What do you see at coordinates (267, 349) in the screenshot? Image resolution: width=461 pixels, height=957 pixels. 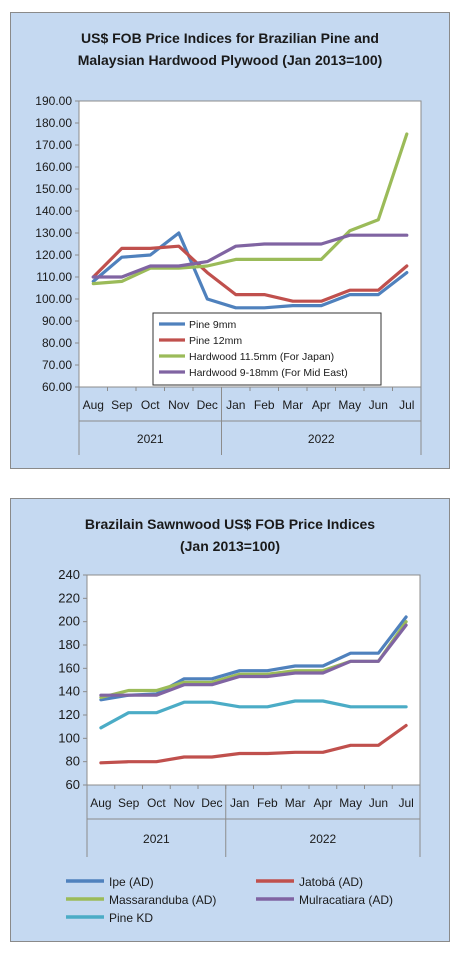 I see `legend-box` at bounding box center [267, 349].